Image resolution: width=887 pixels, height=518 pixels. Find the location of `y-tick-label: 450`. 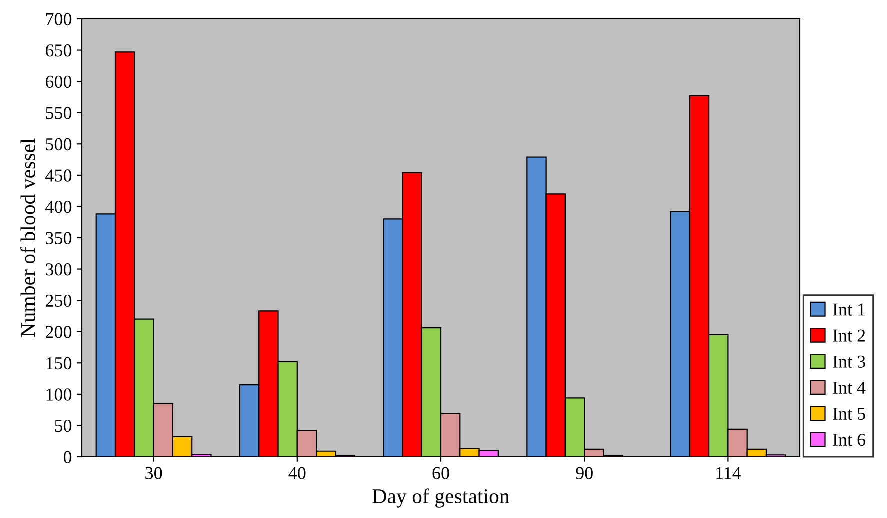

y-tick-label: 450 is located at coordinates (59, 176).